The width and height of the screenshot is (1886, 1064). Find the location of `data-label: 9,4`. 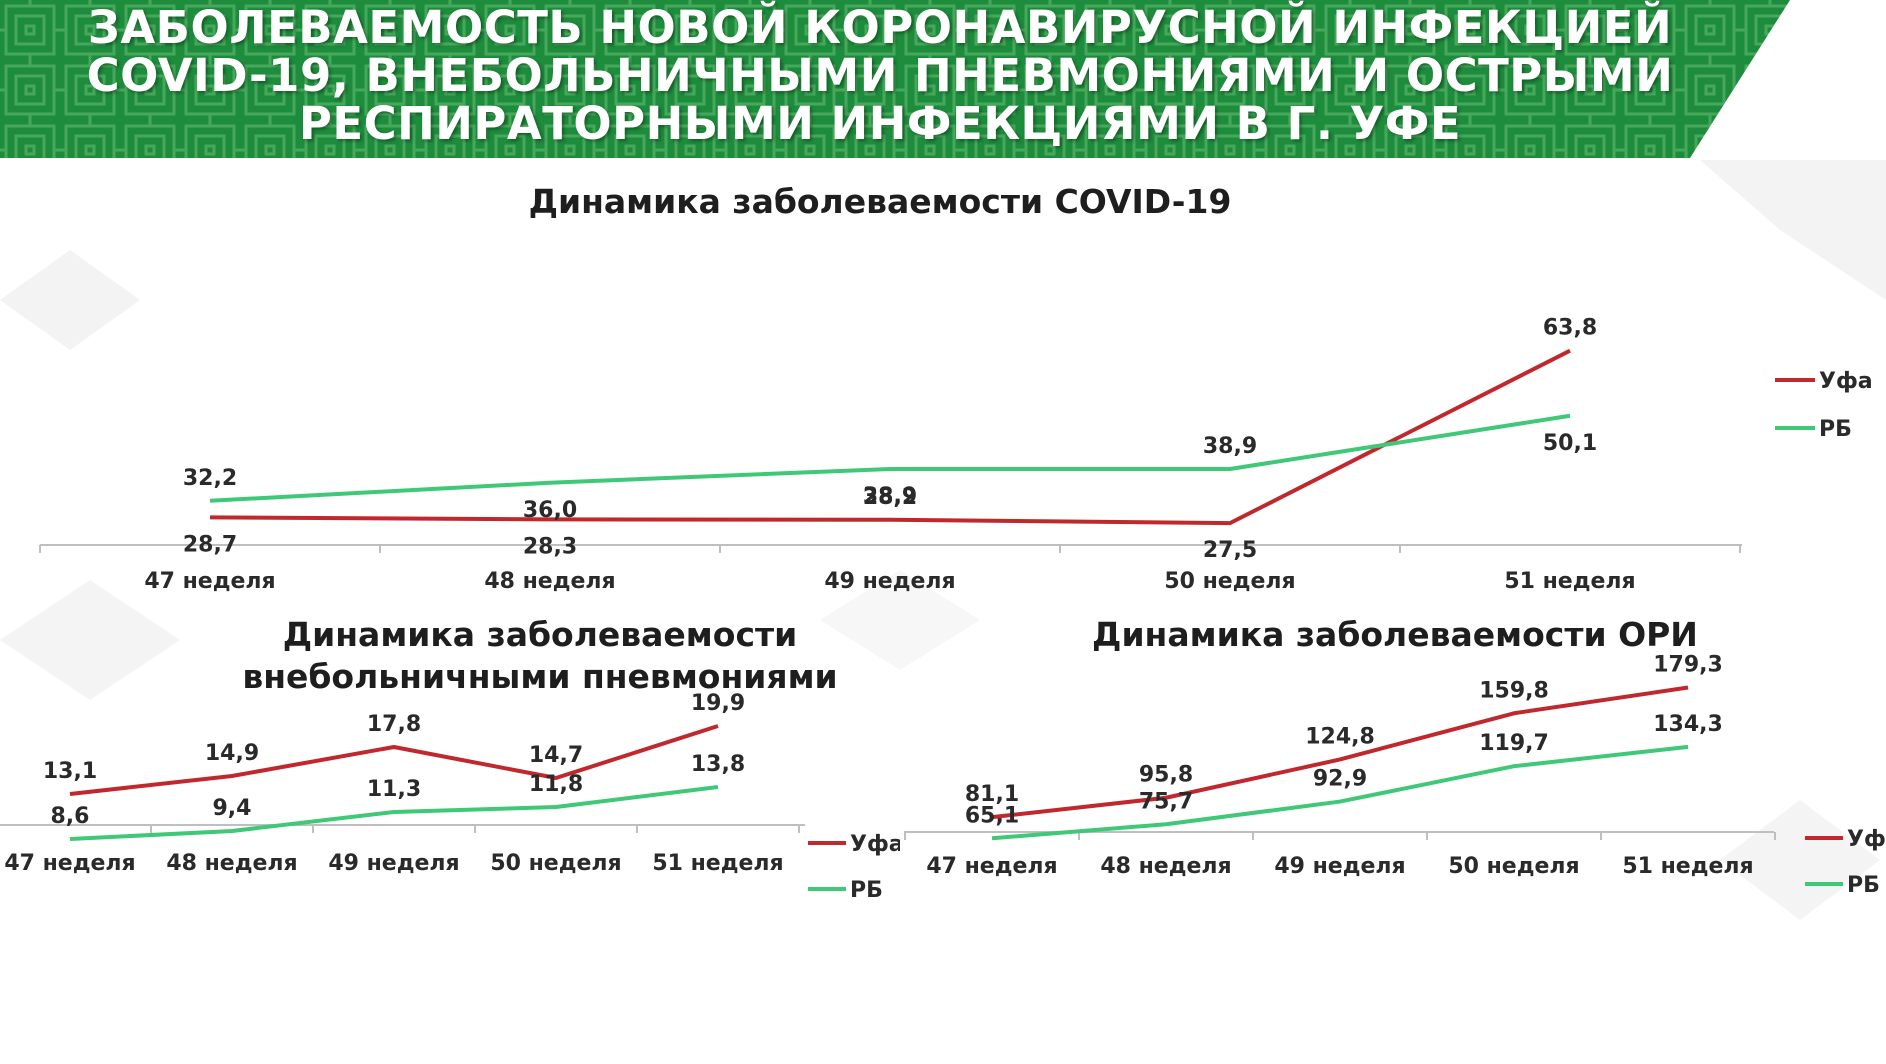

data-label: 9,4 is located at coordinates (232, 808).